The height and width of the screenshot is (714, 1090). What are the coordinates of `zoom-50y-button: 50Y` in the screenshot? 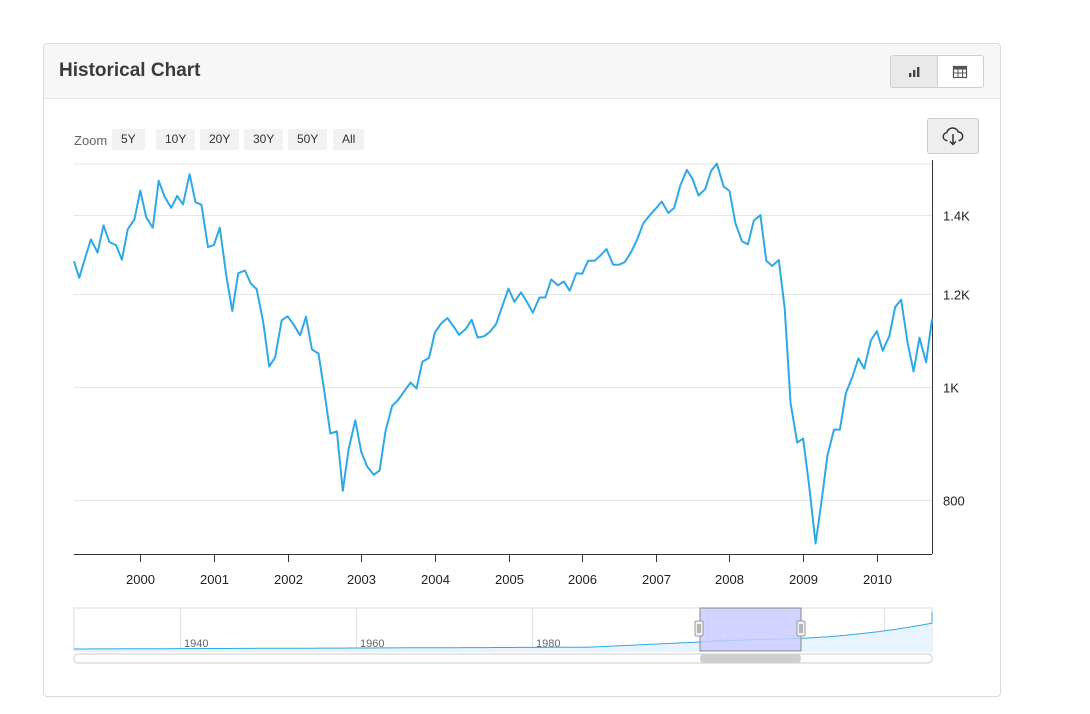 It's located at (308, 139).